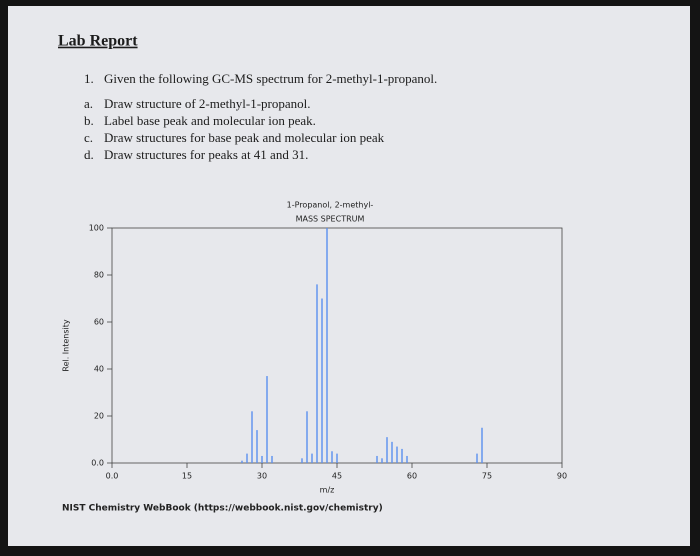 This screenshot has height=556, width=700. I want to click on item-text: Label base peak and molecular ion peak., so click(210, 120).